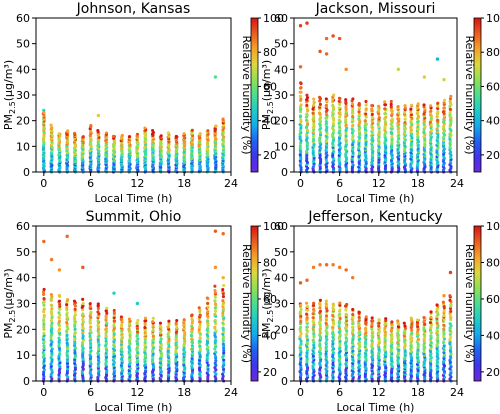 The width and height of the screenshot is (500, 414). Describe the element at coordinates (254, 95) in the screenshot. I see `colorbar` at that location.